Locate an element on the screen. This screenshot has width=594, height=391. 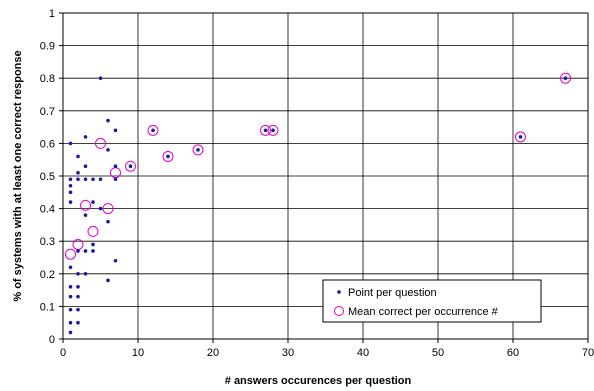
x-tick-label: 0 is located at coordinates (63, 353).